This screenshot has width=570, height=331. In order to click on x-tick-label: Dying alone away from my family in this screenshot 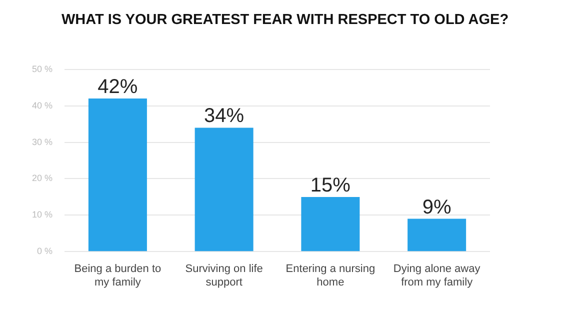, I will do `click(437, 275)`.